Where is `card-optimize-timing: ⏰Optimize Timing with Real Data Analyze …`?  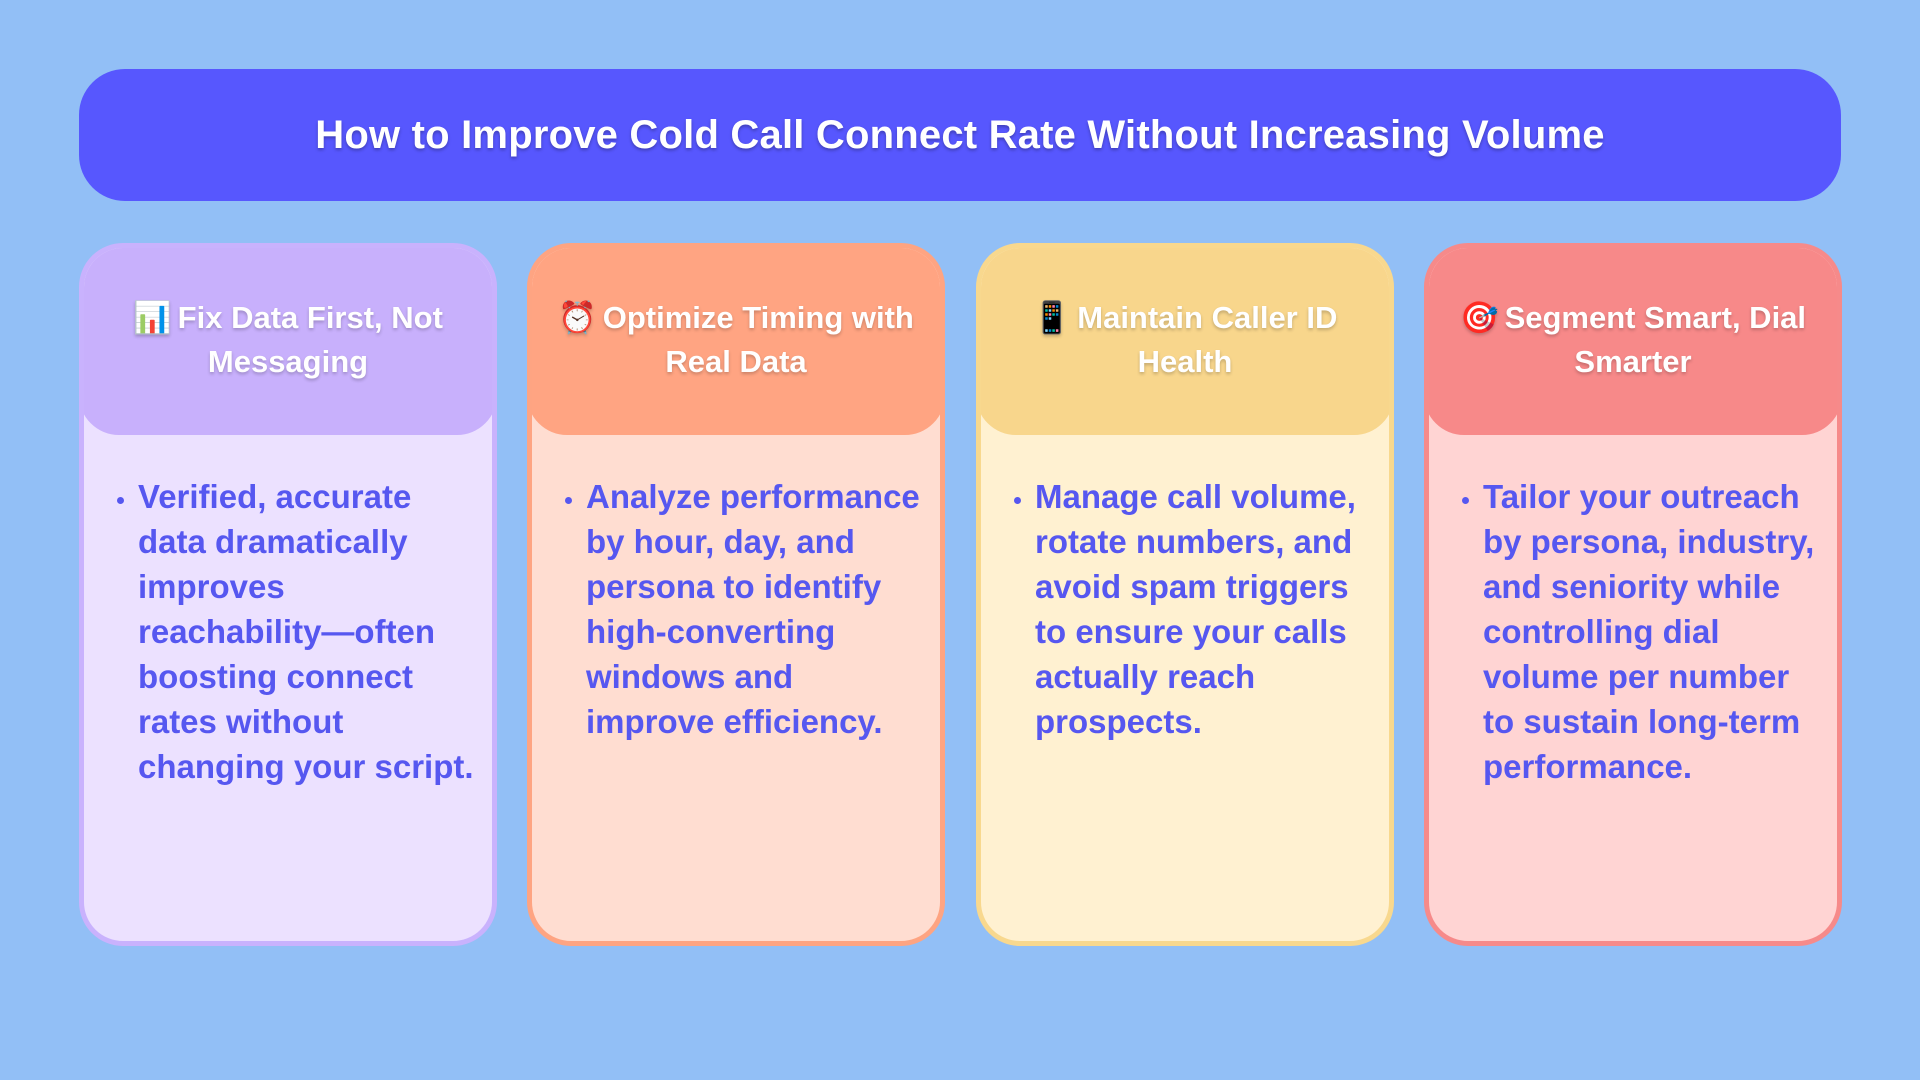
card-optimize-timing: ⏰Optimize Timing with Real Data Analyze … is located at coordinates (736, 594).